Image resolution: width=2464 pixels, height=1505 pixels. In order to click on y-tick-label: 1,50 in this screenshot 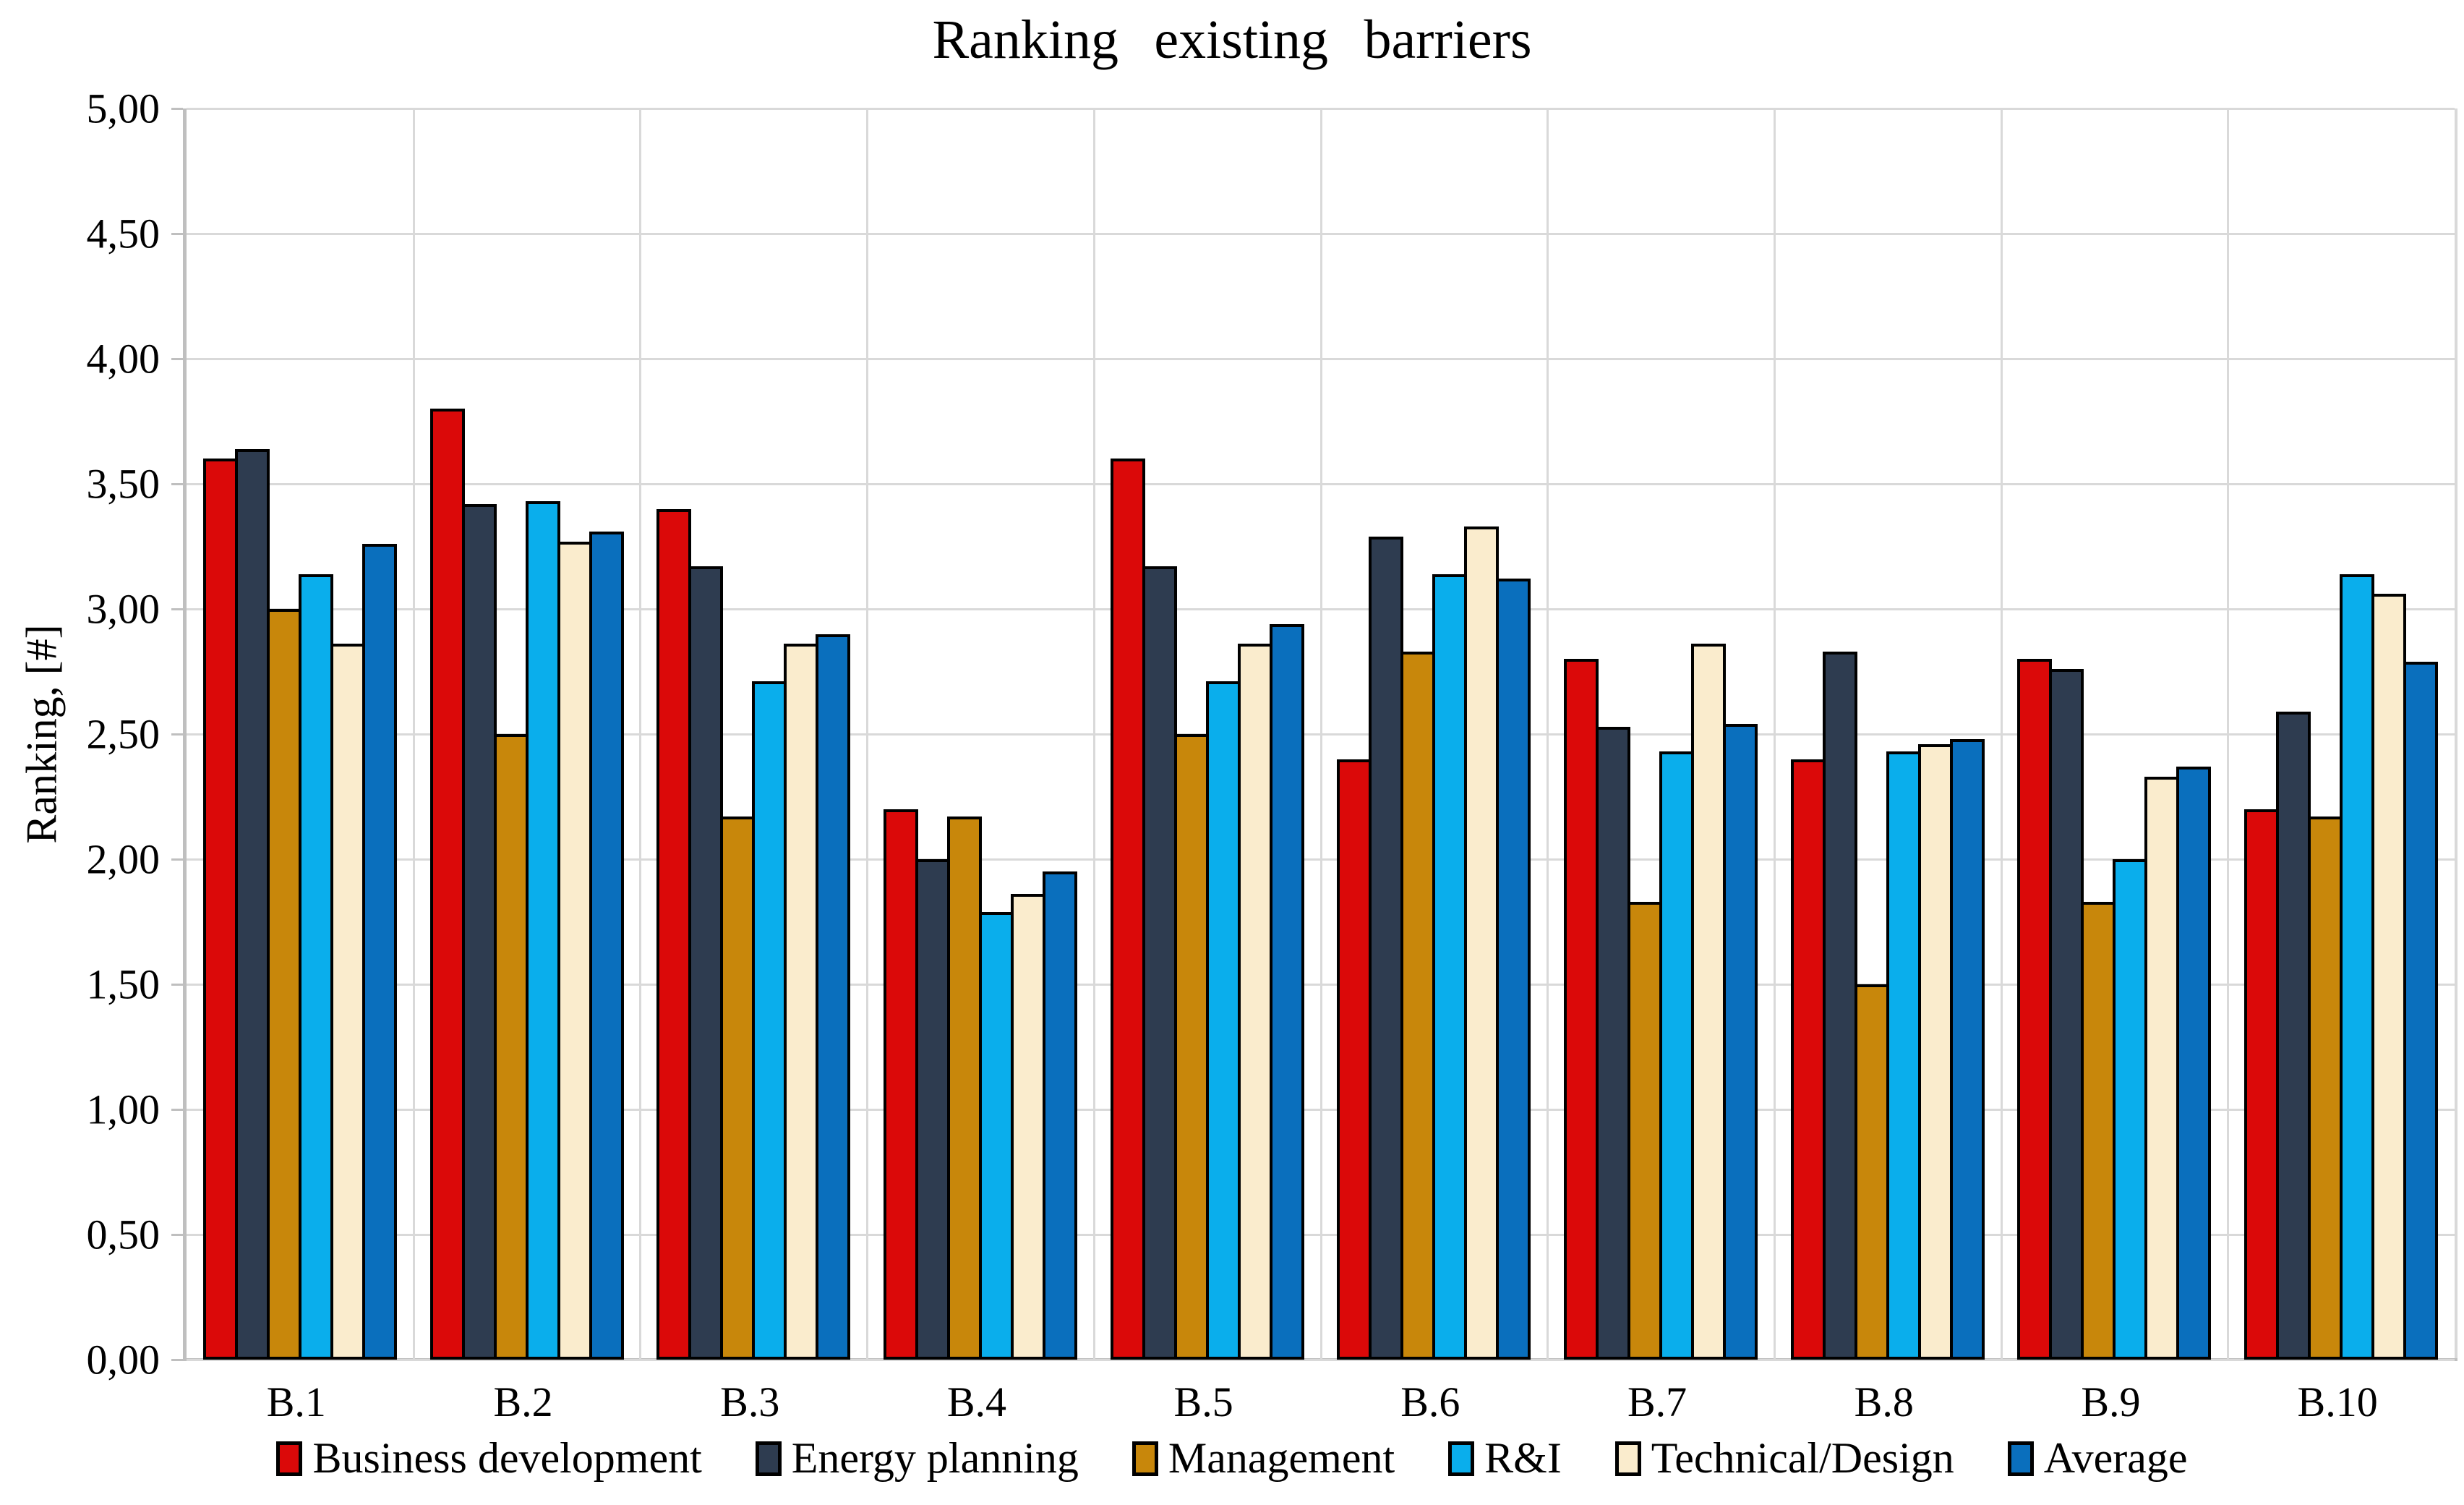, I will do `click(123, 984)`.